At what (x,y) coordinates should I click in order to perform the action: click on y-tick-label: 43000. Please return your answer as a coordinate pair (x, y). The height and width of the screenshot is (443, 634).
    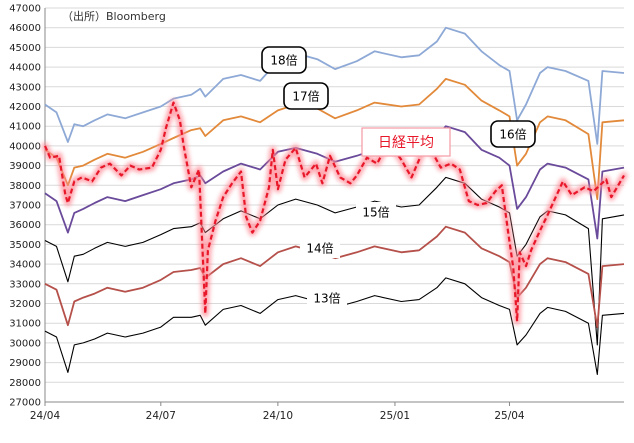
    Looking at the image, I should click on (25, 87).